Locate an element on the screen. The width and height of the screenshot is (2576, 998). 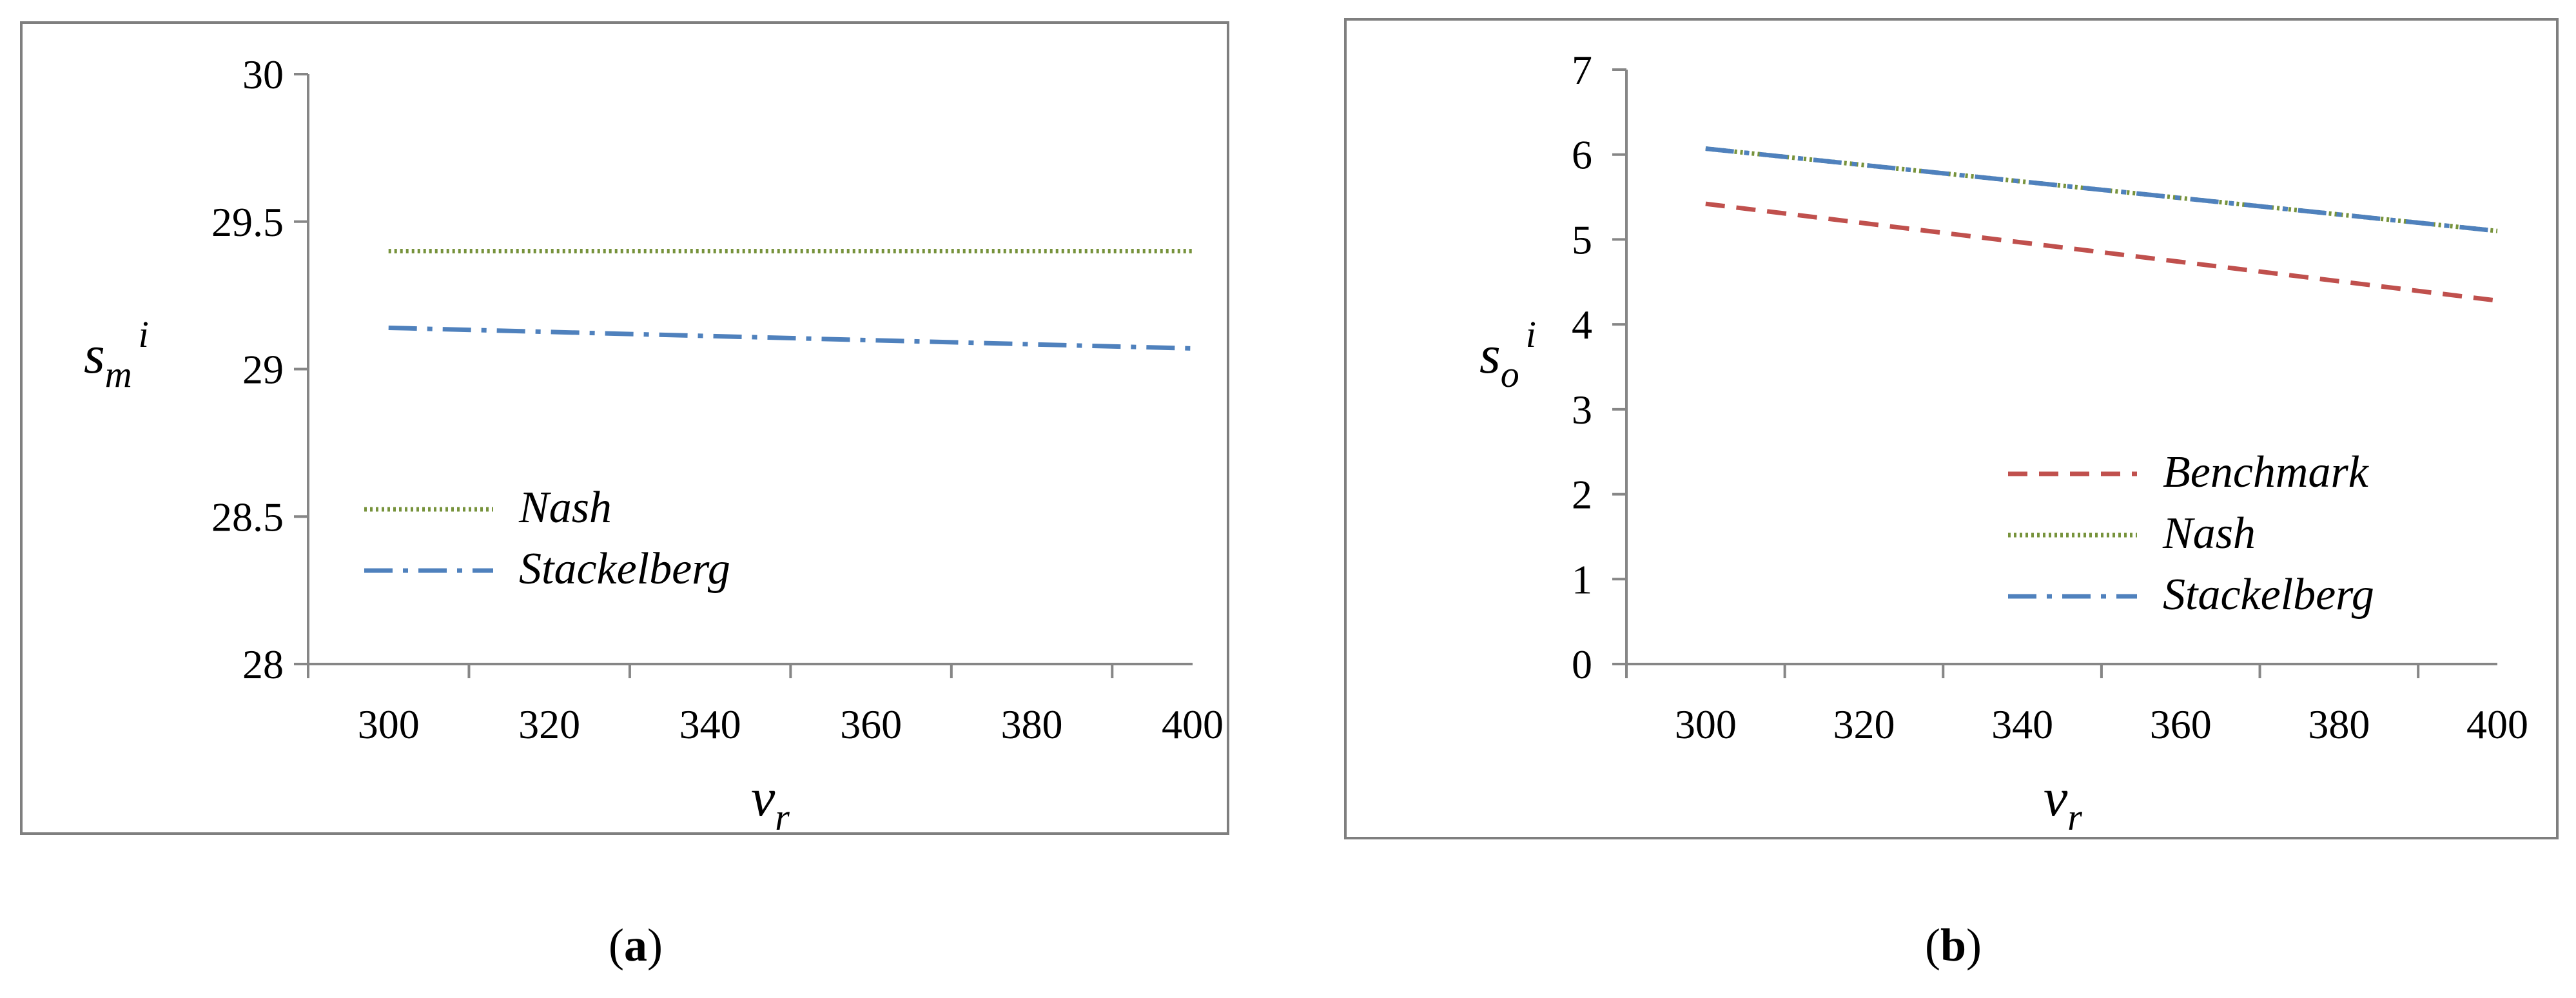
y-tick-label: 3 is located at coordinates (1582, 410).